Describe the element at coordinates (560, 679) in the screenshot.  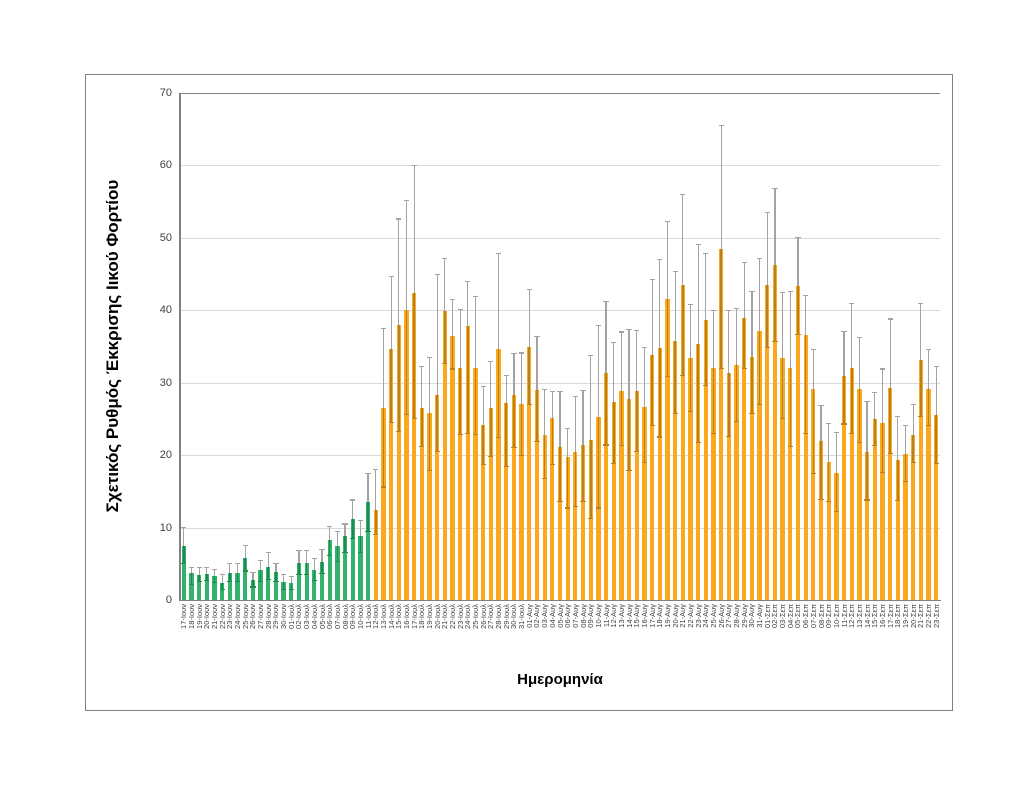
I see `x-axis-title: Ημερομηνία` at that location.